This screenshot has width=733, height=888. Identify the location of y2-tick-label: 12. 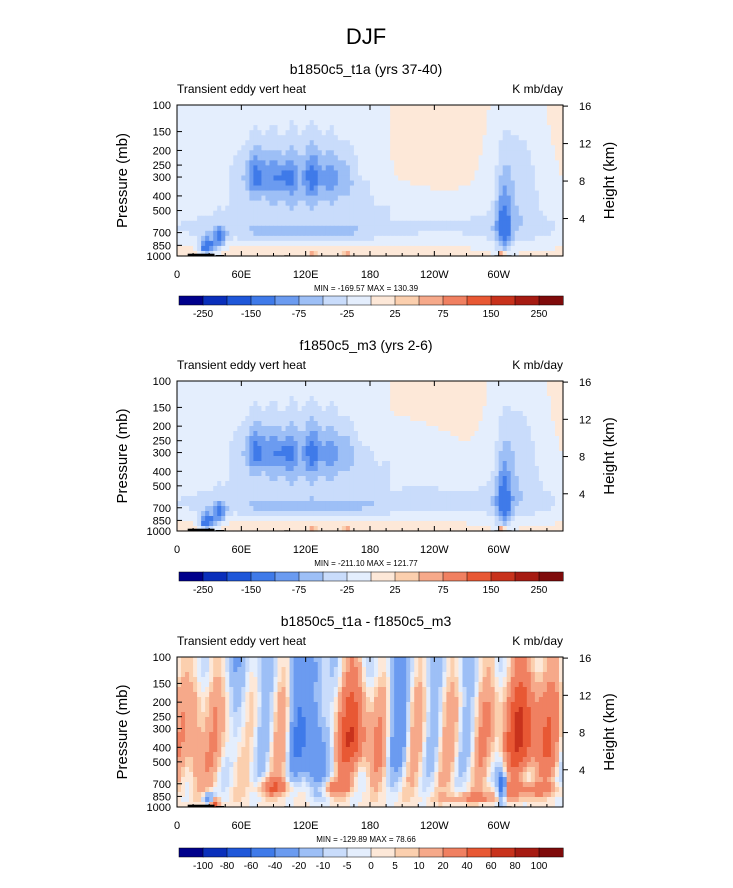
(585, 145).